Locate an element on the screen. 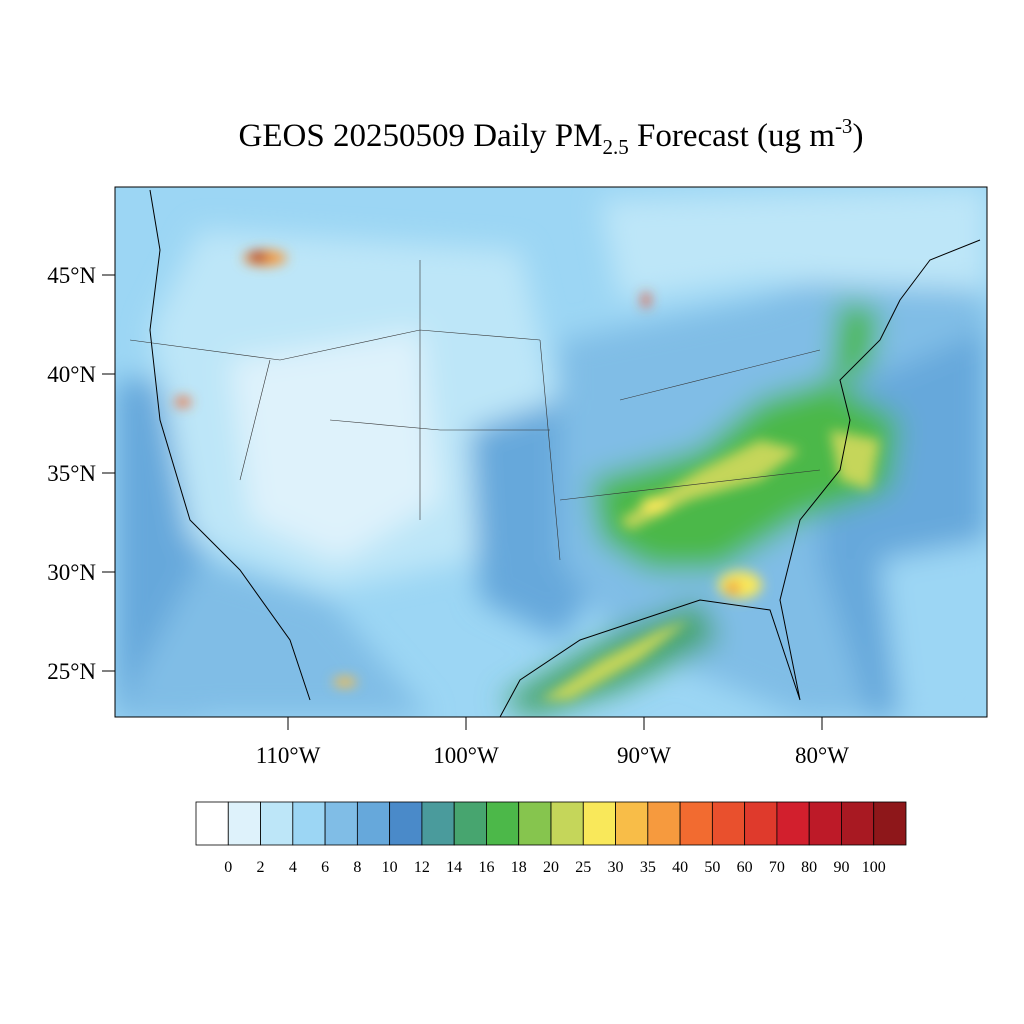  lat-tick-label: 35°N is located at coordinates (71, 473).